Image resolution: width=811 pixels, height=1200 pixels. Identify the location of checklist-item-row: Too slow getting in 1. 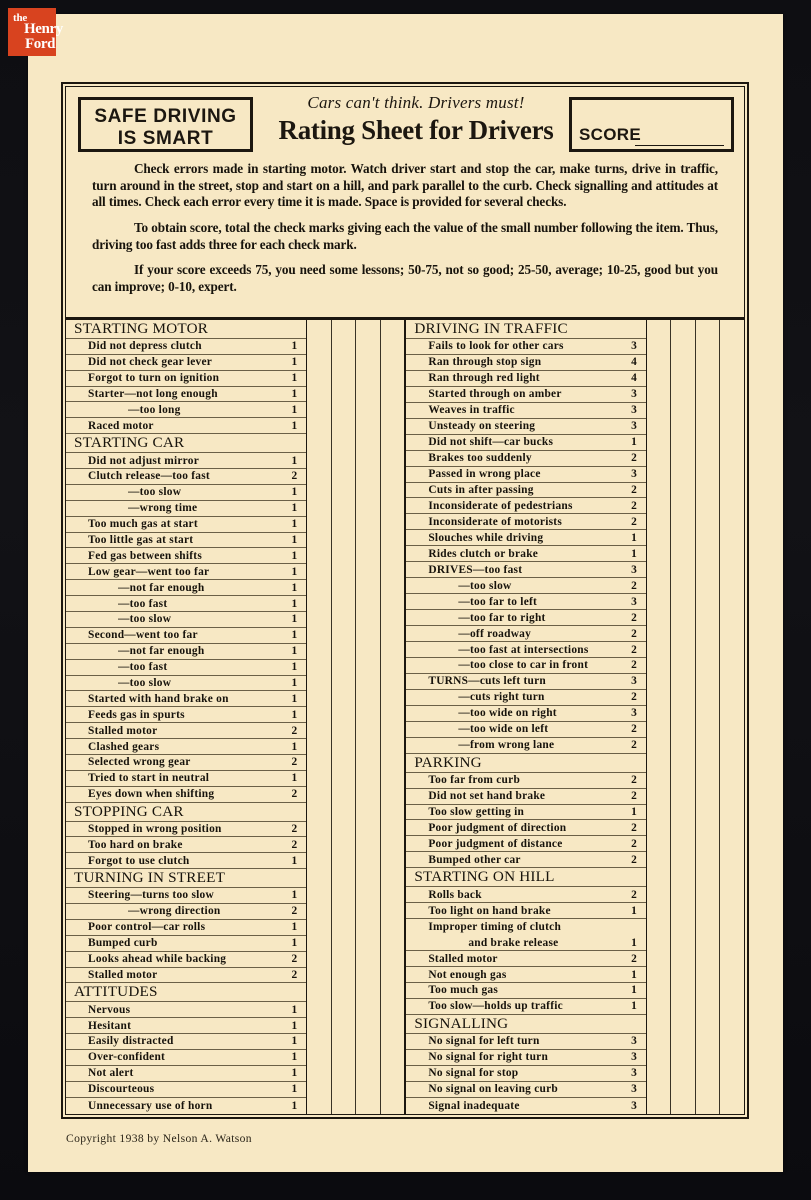
(526, 813).